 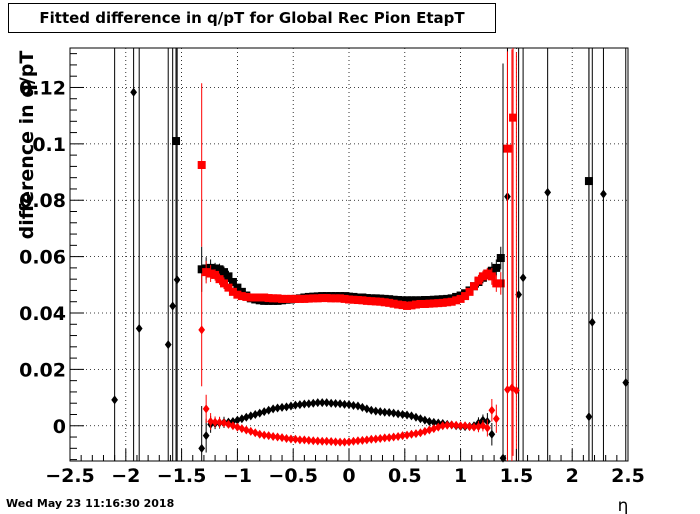 I want to click on y-axis-label: difference in q/pT, so click(x=27, y=145).